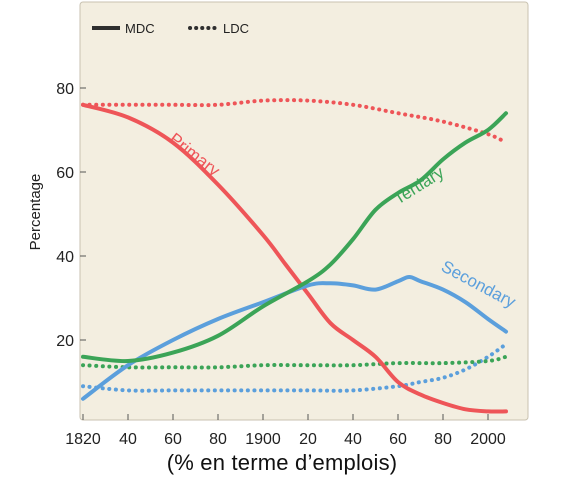 This screenshot has width=564, height=485. Describe the element at coordinates (173, 439) in the screenshot. I see `x-tick-label-2: 60` at that location.